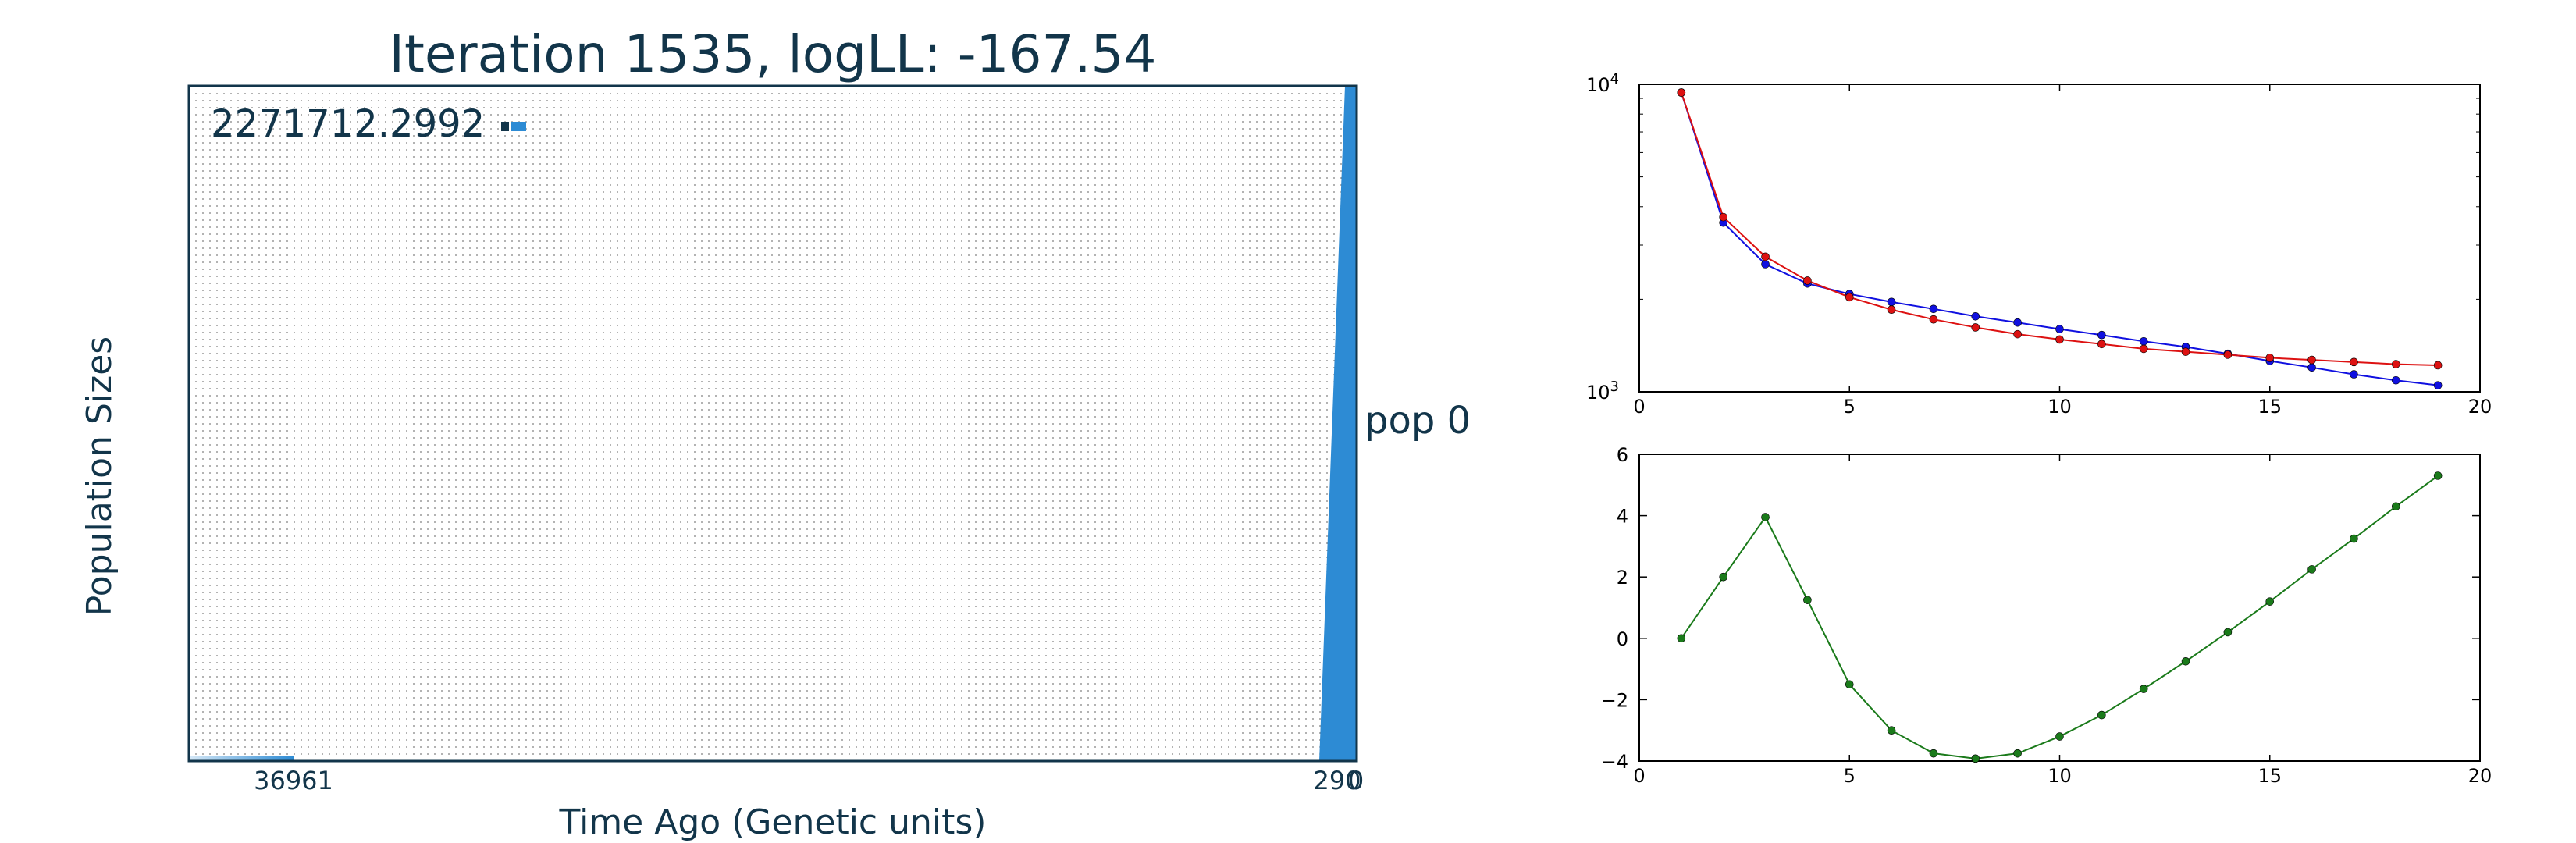 Image resolution: width=2576 pixels, height=843 pixels. Describe the element at coordinates (1622, 639) in the screenshot. I see `y-tick-label: 0` at that location.